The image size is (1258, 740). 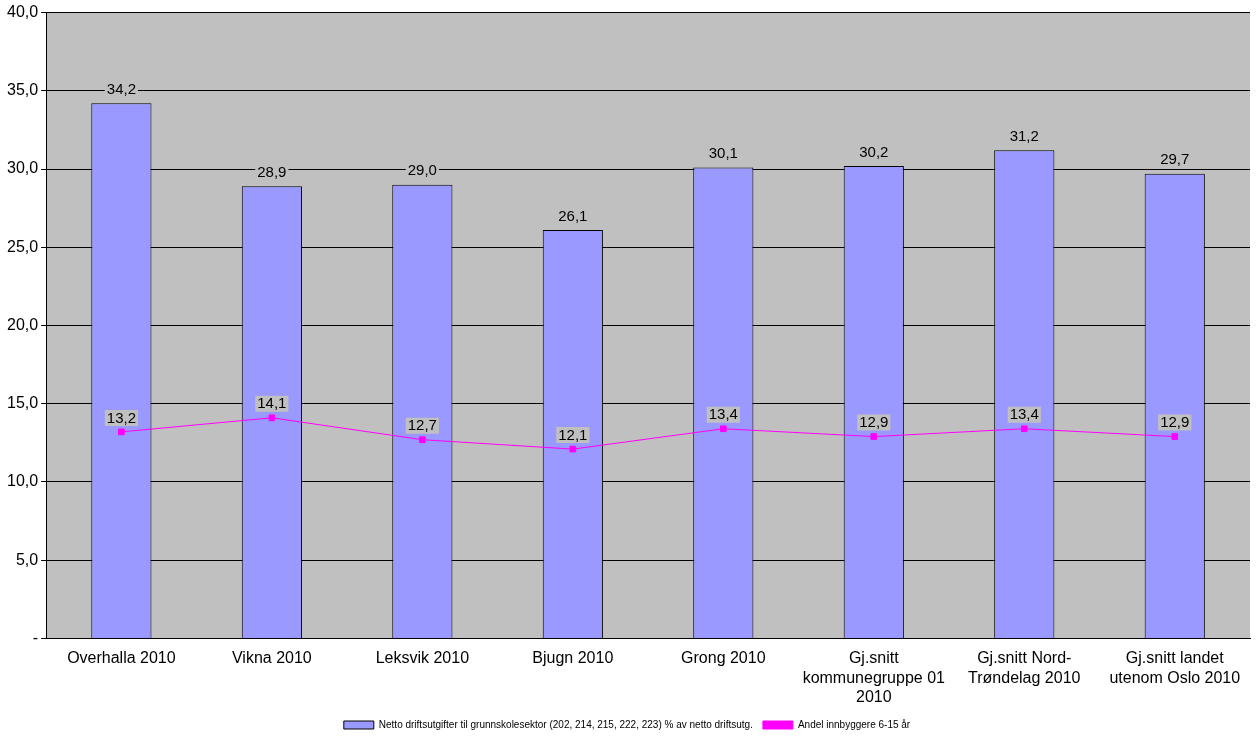 What do you see at coordinates (23, 481) in the screenshot?
I see `y-tick-label: 10,0` at bounding box center [23, 481].